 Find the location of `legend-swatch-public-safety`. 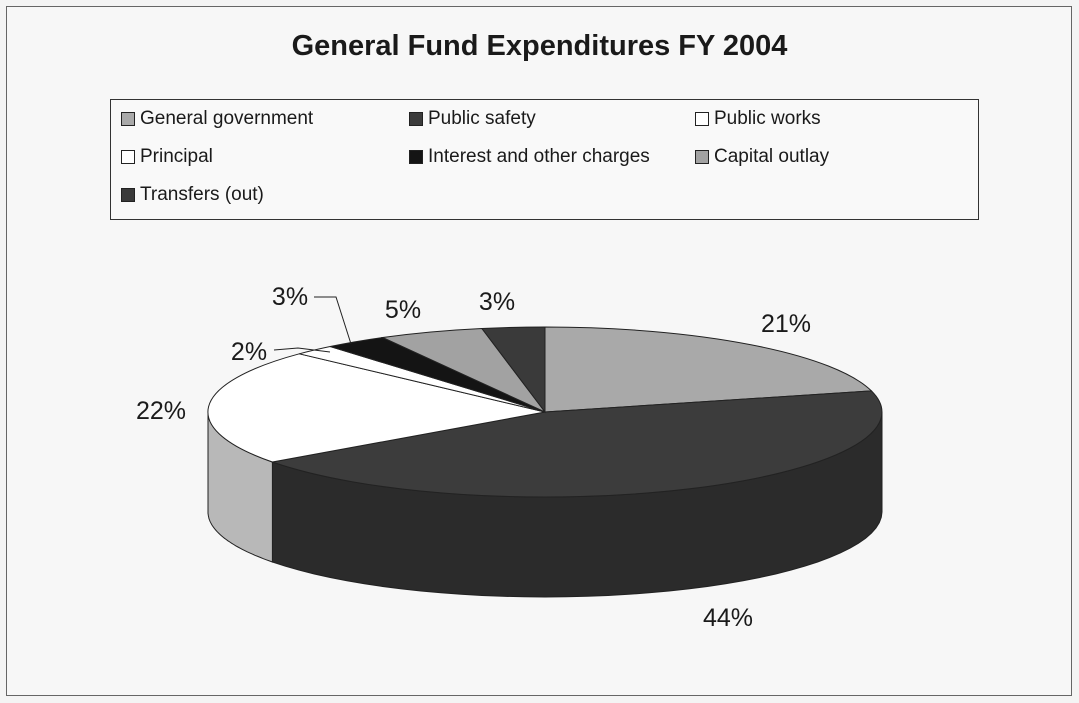

legend-swatch-public-safety is located at coordinates (416, 119).